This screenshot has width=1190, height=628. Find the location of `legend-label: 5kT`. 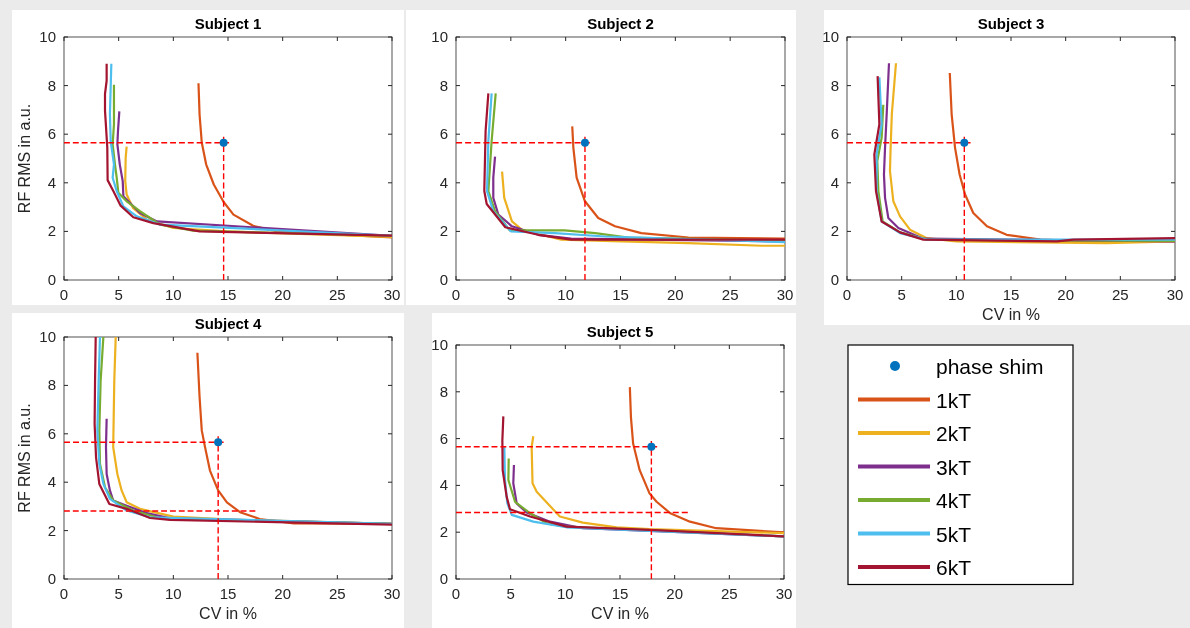

legend-label: 5kT is located at coordinates (954, 534).